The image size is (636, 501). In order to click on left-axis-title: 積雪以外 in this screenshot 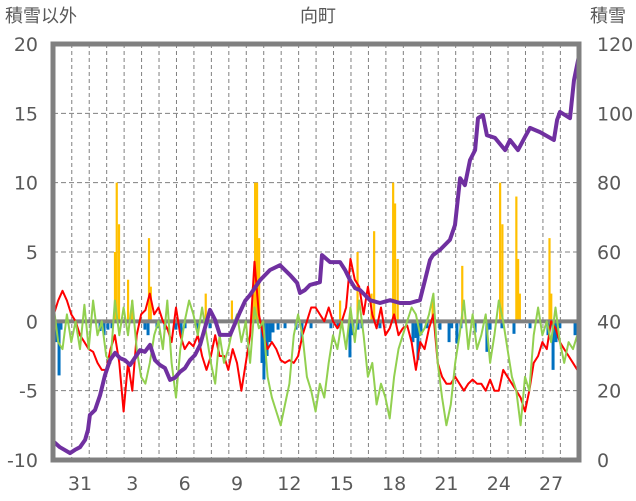, I will do `click(41, 16)`.